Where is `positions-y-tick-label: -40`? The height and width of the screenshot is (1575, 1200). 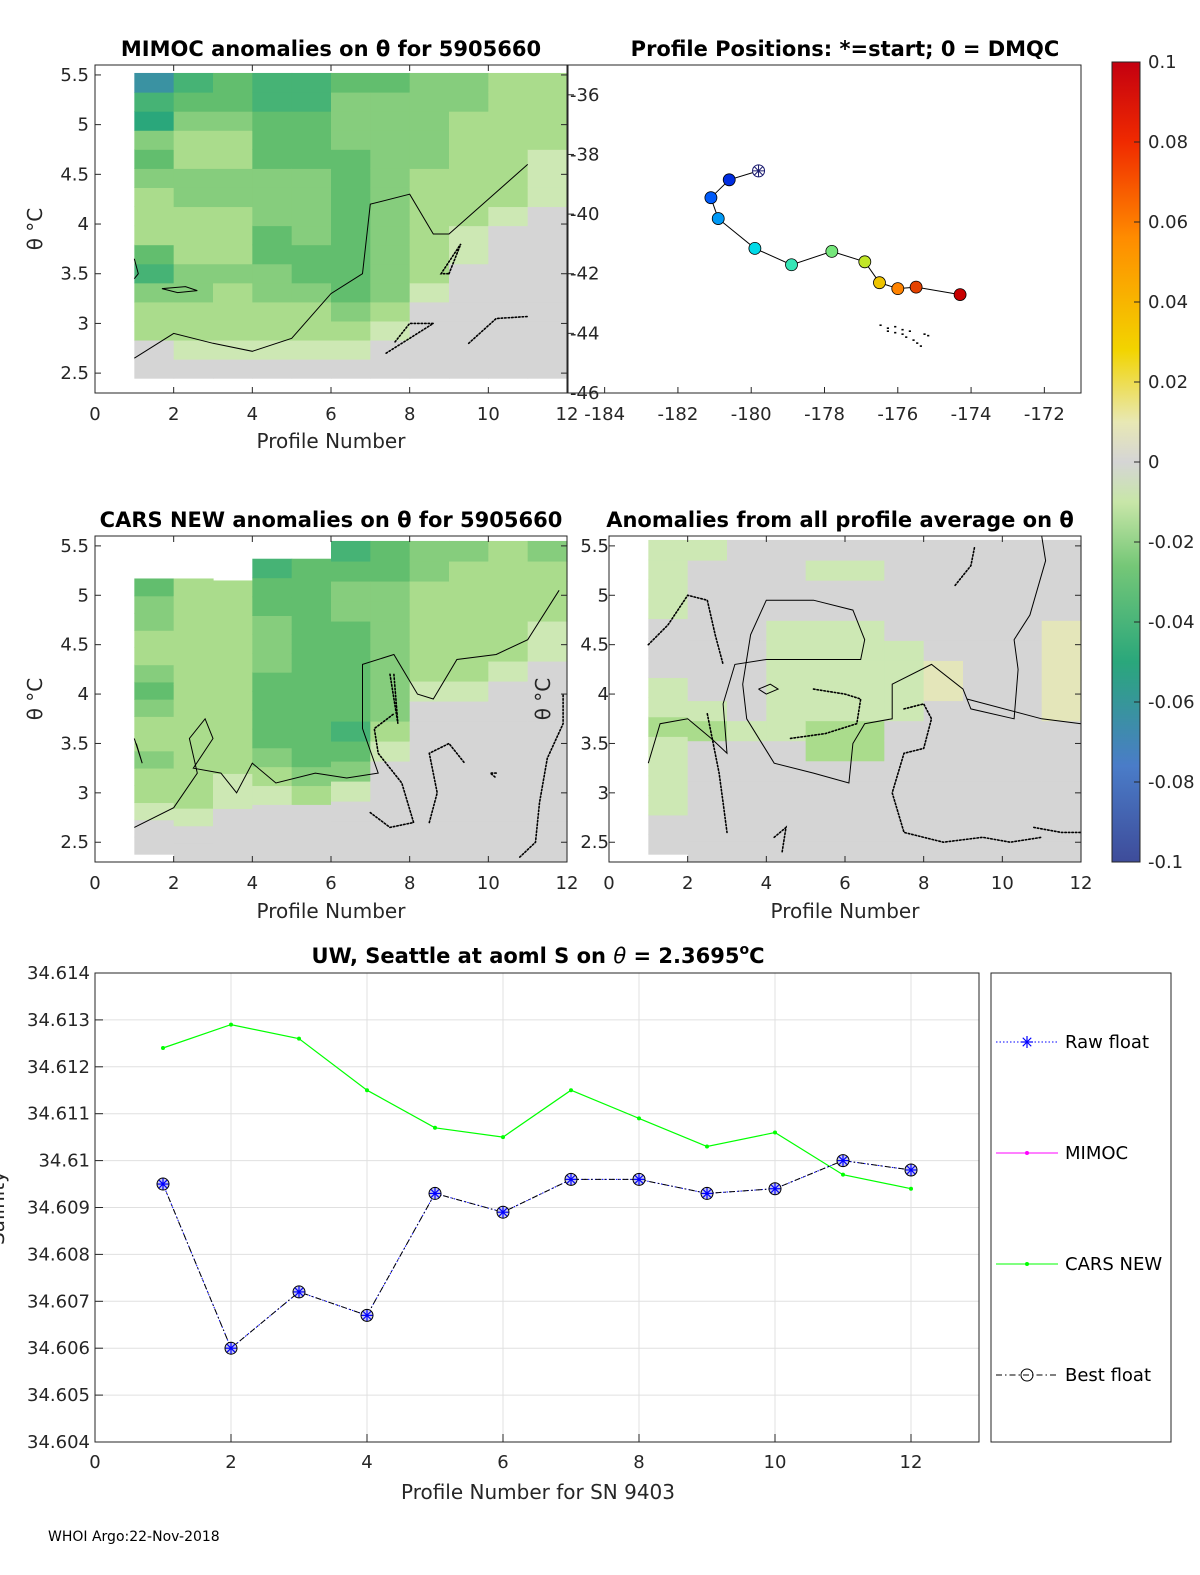
positions-y-tick-label: -40 is located at coordinates (584, 214).